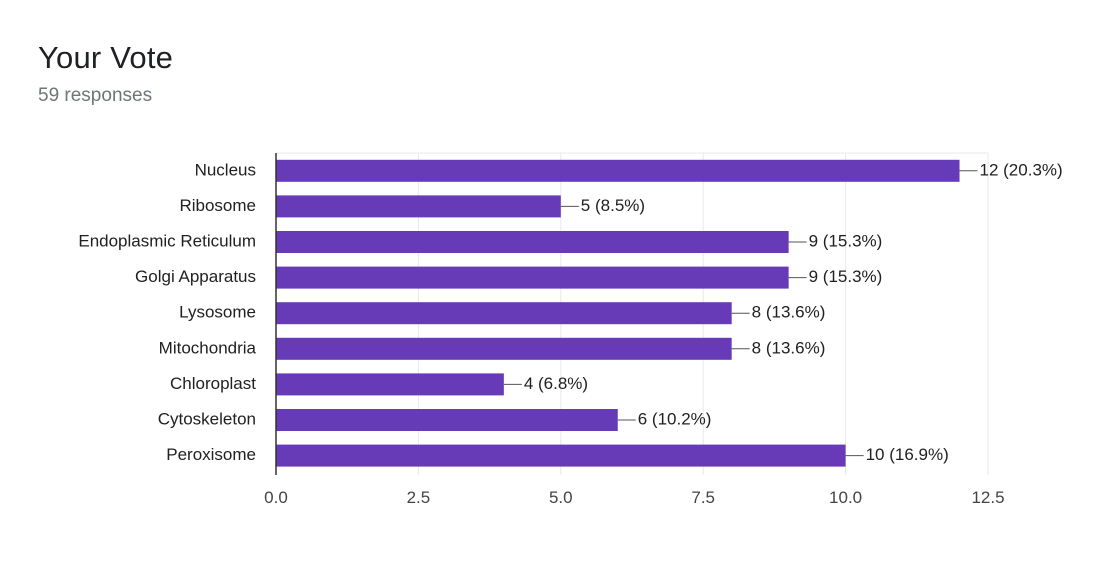 The height and width of the screenshot is (570, 1099). What do you see at coordinates (907, 454) in the screenshot?
I see `data-label: 10 (16.9%)` at bounding box center [907, 454].